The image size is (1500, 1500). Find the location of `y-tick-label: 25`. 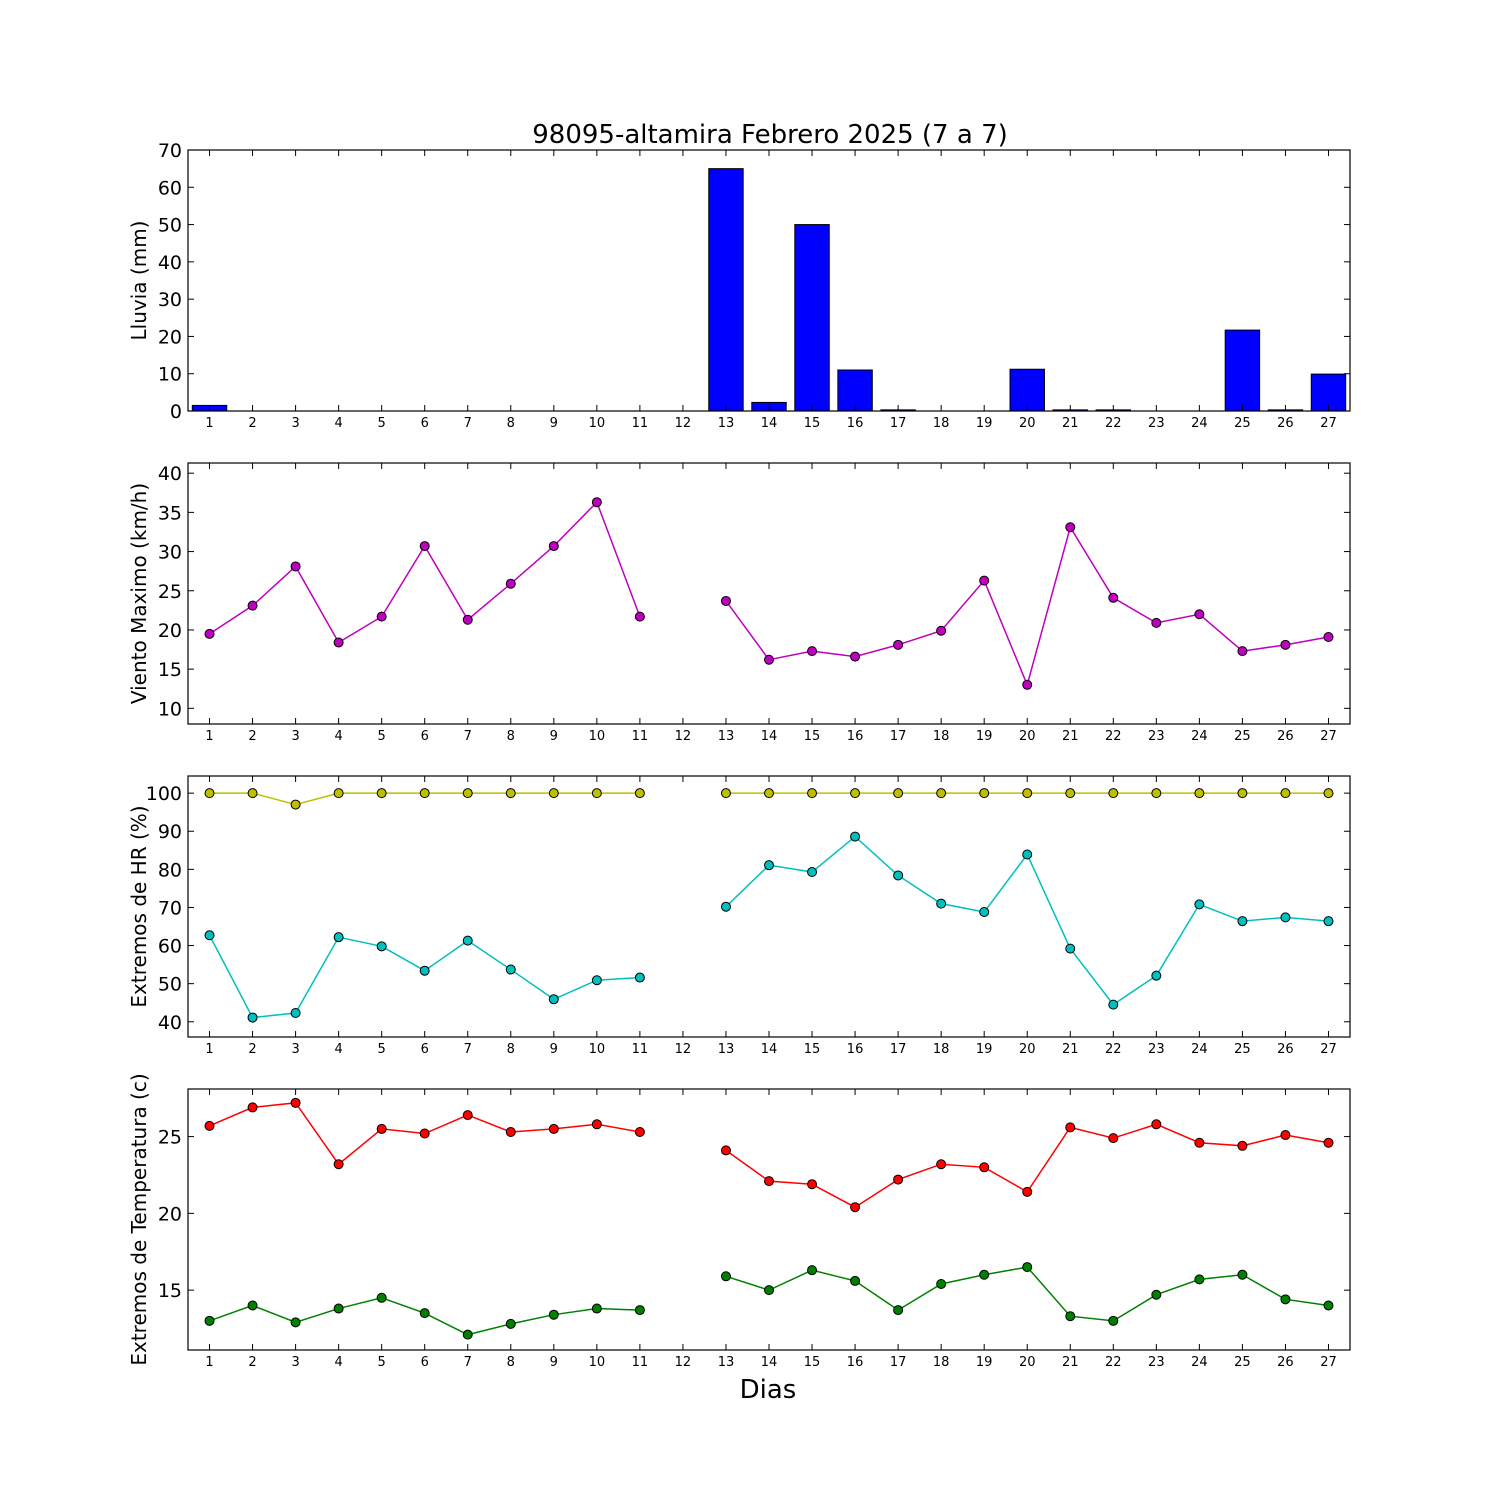

y-tick-label: 25 is located at coordinates (170, 1138).